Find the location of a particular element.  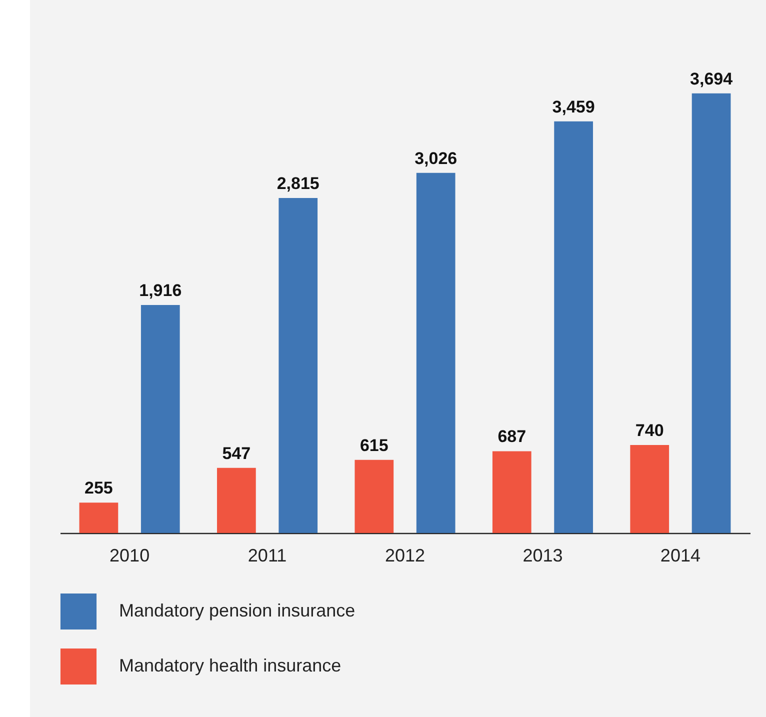

x-tick-label: 2014 is located at coordinates (680, 556).